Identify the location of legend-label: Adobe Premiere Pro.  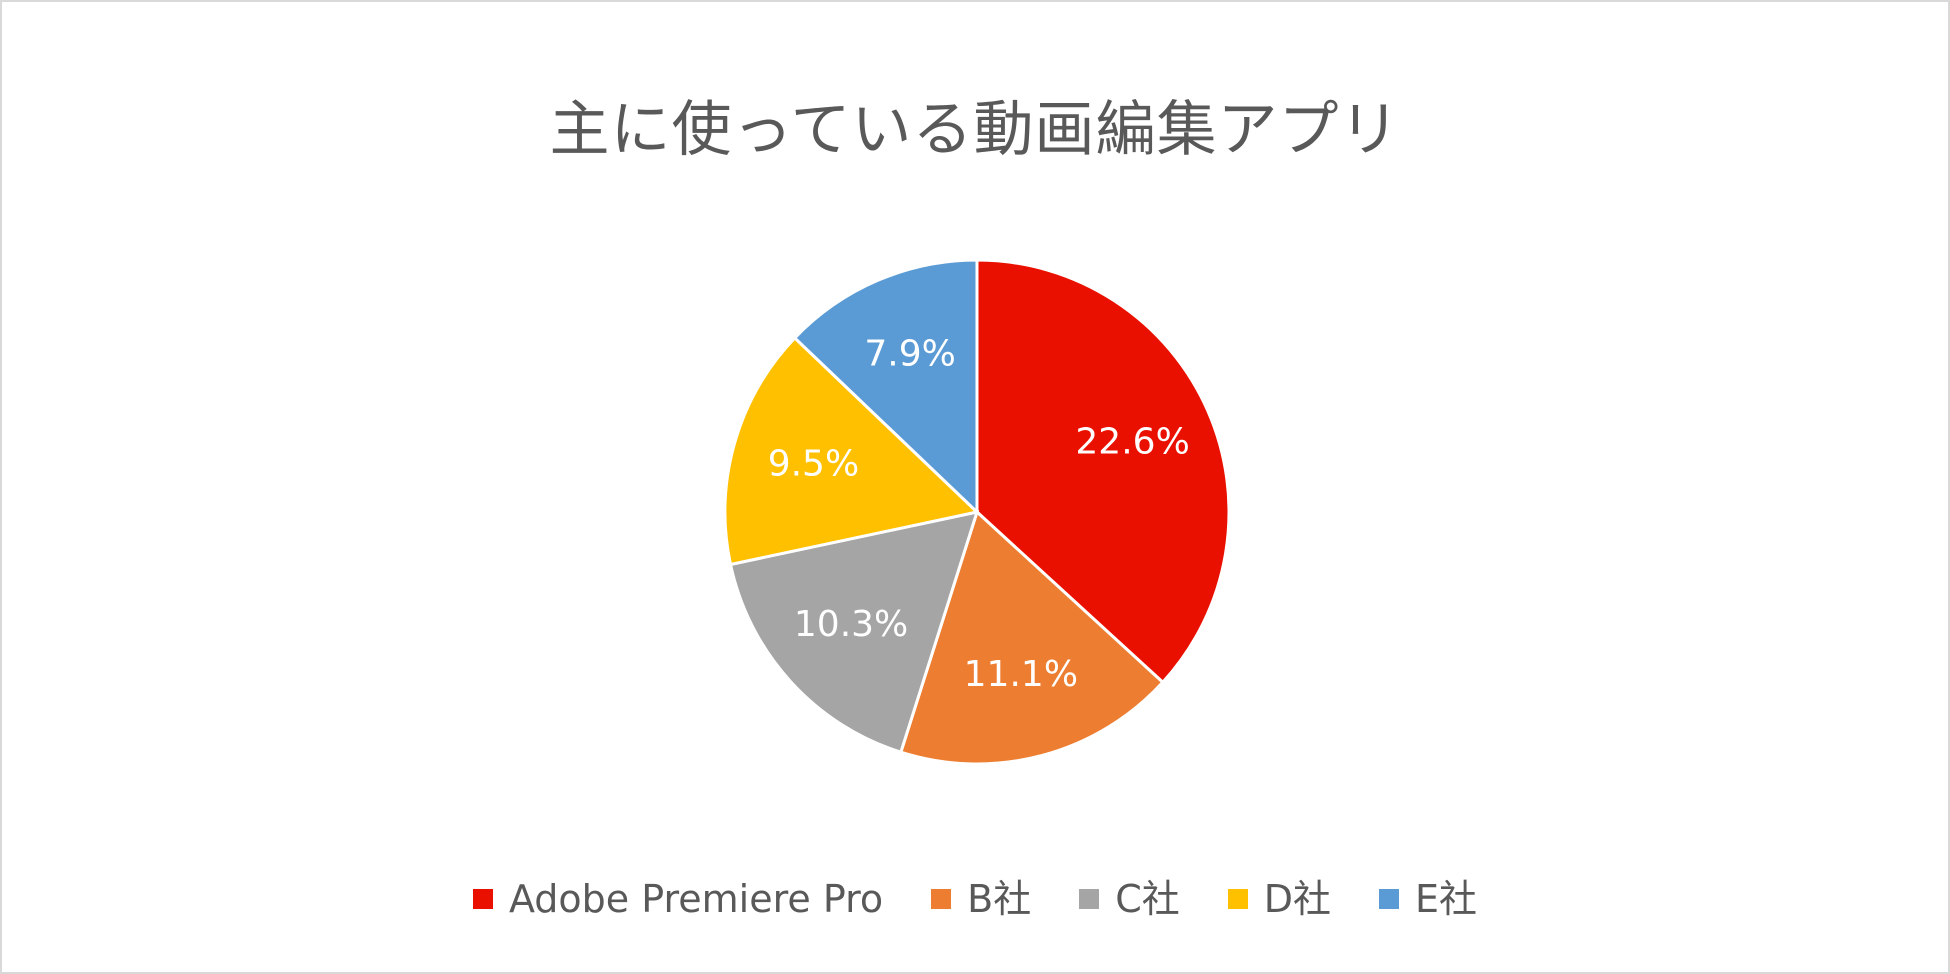
(696, 899).